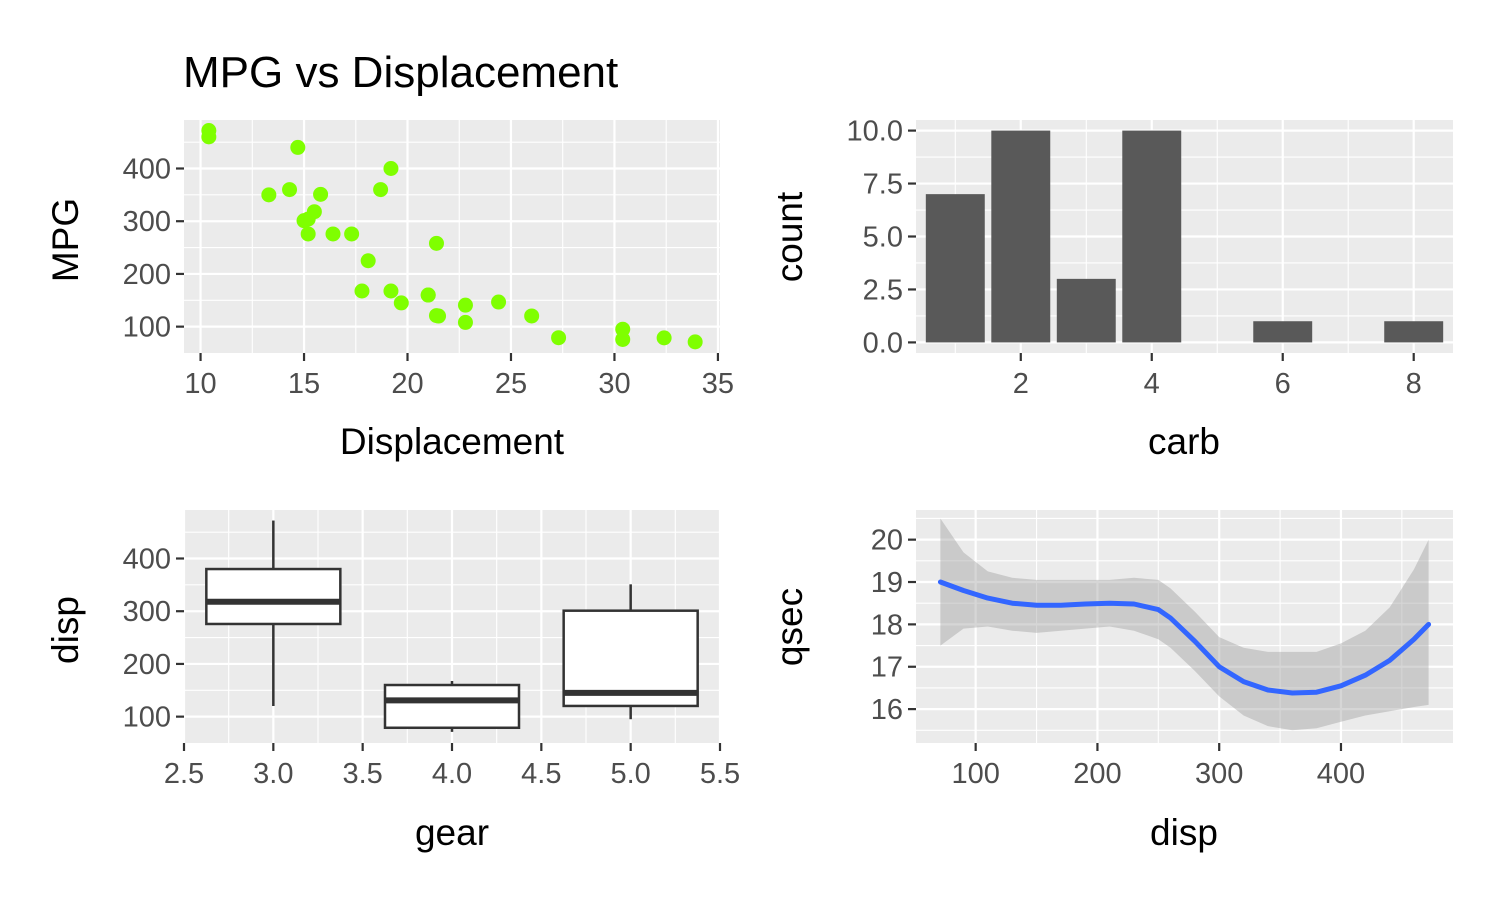 The image size is (1500, 900). What do you see at coordinates (614, 384) in the screenshot?
I see `scatter-x-tick-label: 30` at bounding box center [614, 384].